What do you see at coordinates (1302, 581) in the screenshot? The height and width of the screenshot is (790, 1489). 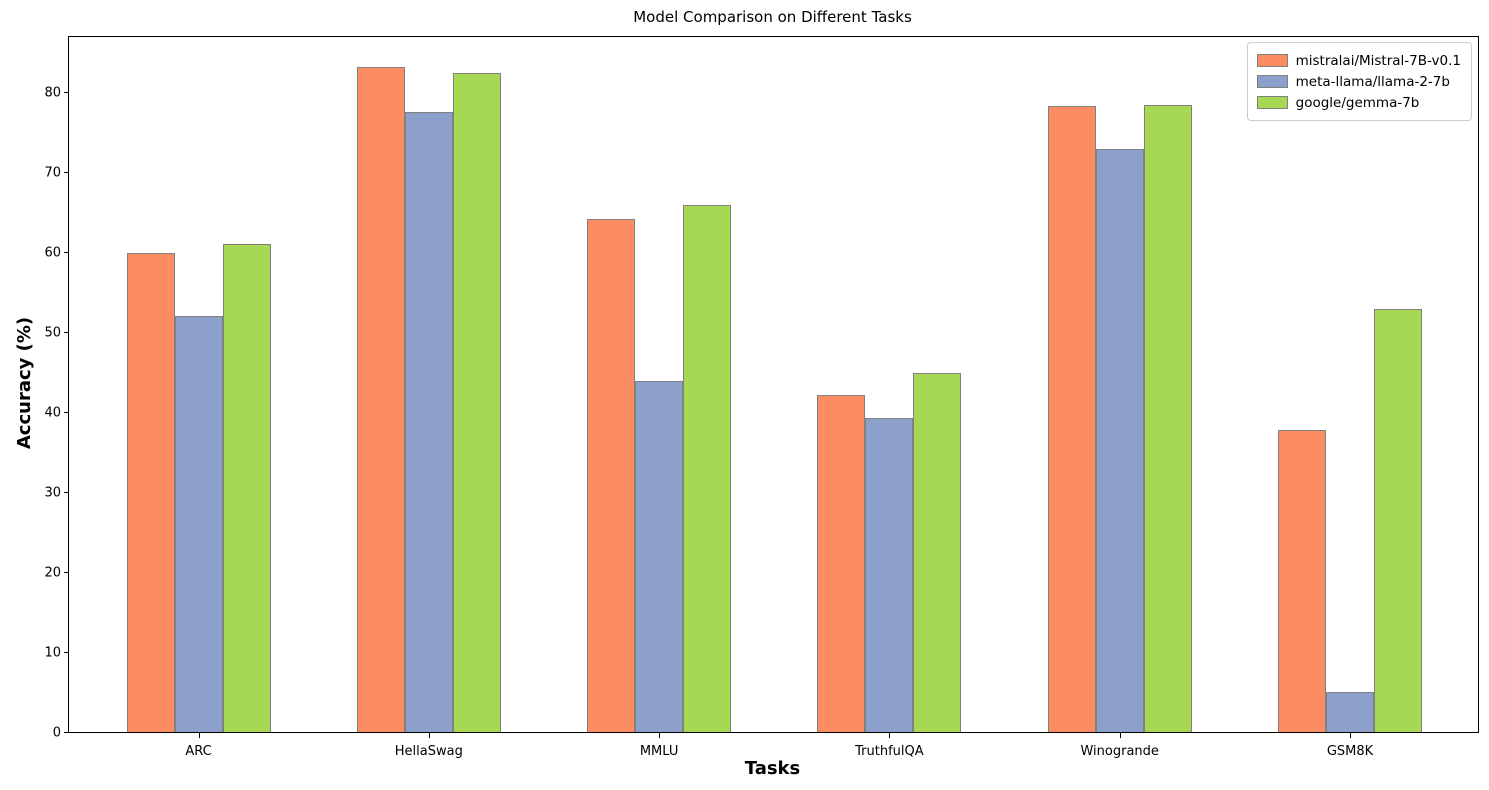 I see `bar-Mistral-7B-v0.1-gsm8k` at bounding box center [1302, 581].